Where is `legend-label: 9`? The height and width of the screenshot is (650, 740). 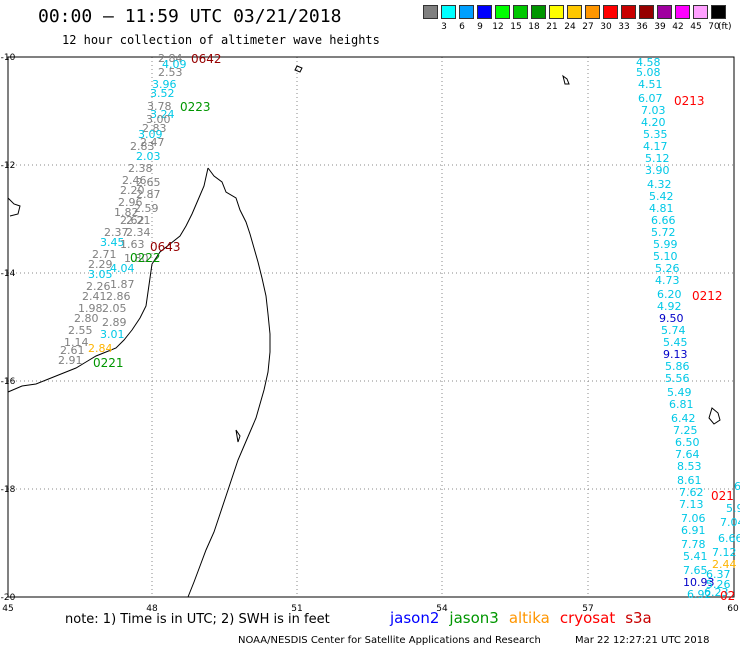
legend-label: 9 is located at coordinates (480, 27).